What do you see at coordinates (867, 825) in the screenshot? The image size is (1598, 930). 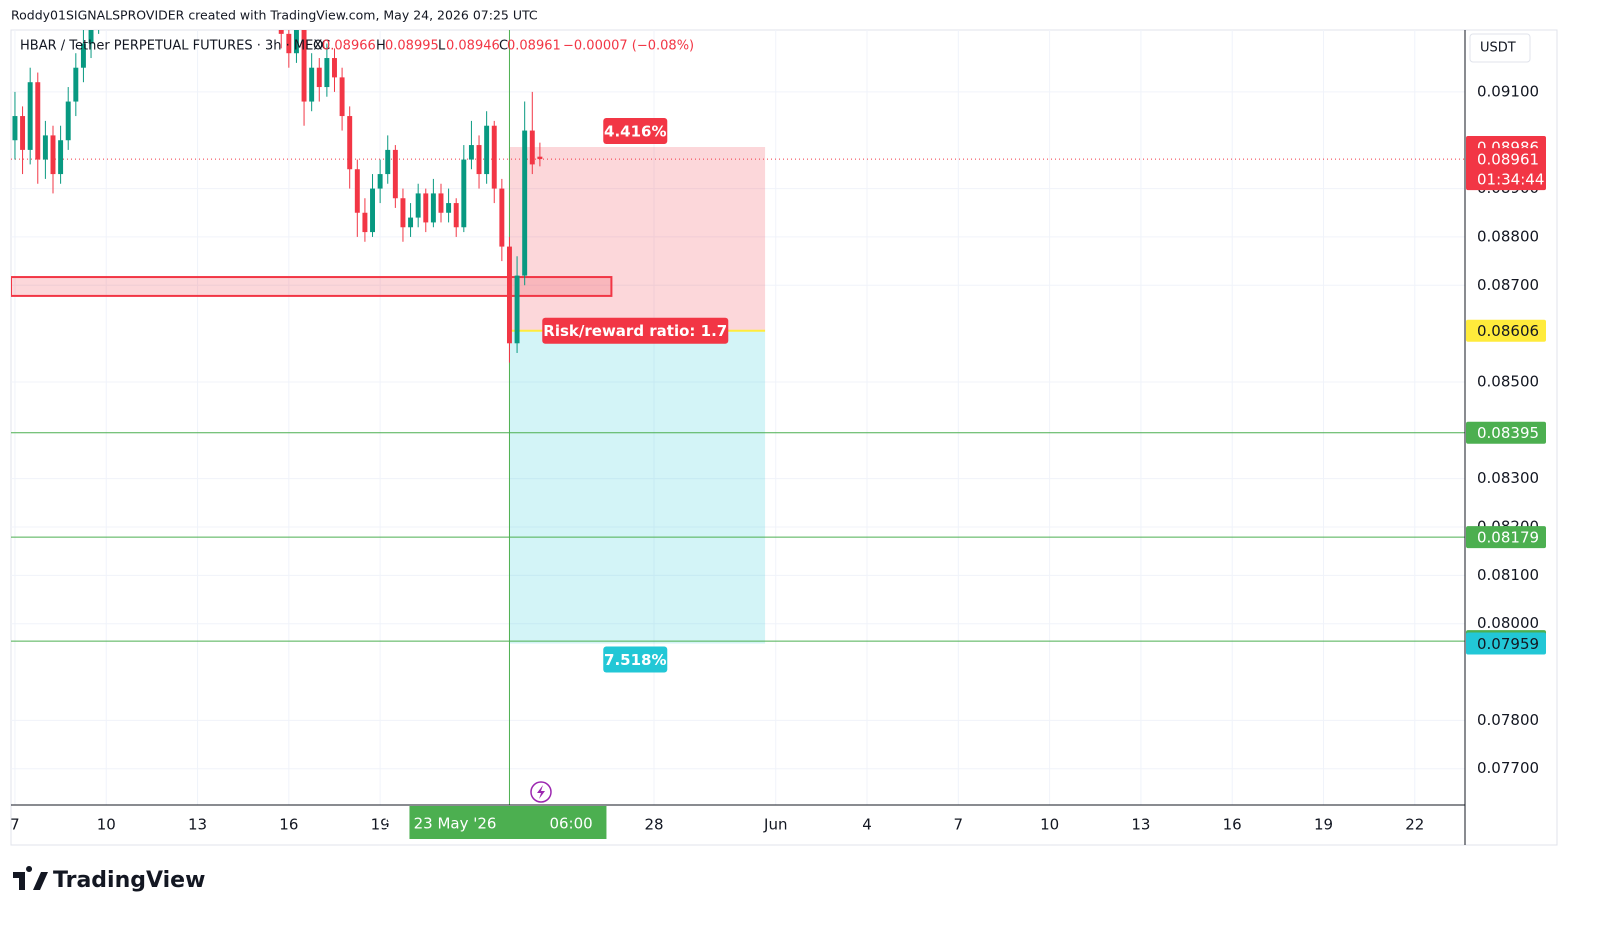 I see `x-tick-label: 4` at bounding box center [867, 825].